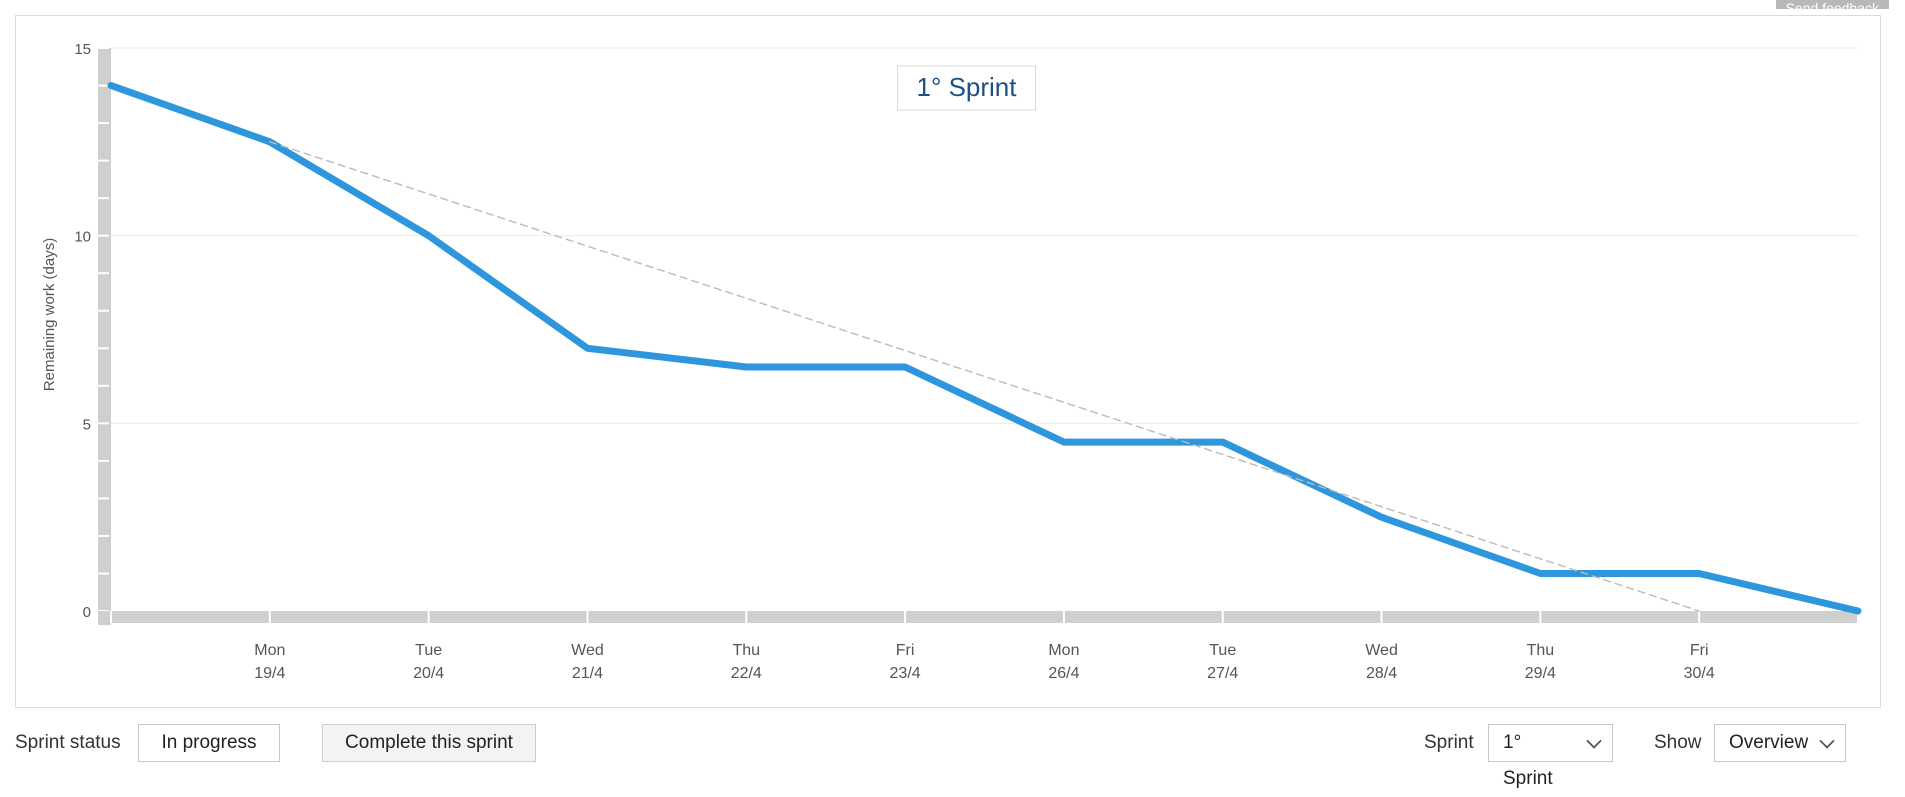 The image size is (1905, 797). Describe the element at coordinates (104, 336) in the screenshot. I see `y-axis-bar` at that location.